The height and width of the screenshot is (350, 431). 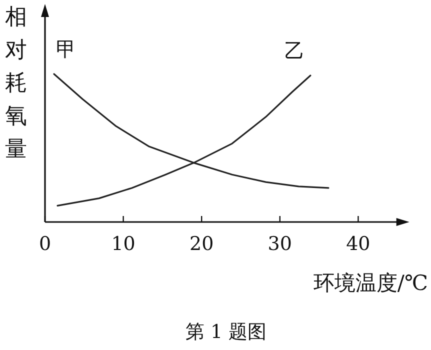 What do you see at coordinates (16, 17) in the screenshot?
I see `y-label-char: 相` at bounding box center [16, 17].